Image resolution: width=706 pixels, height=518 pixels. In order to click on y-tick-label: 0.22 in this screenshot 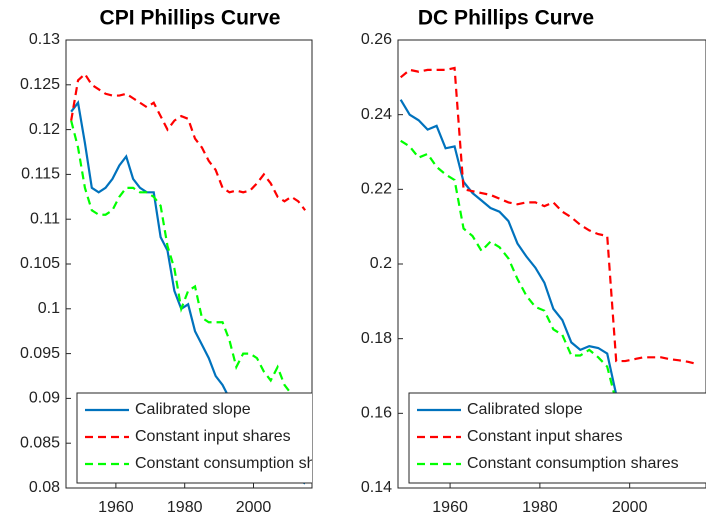, I will do `click(376, 189)`.